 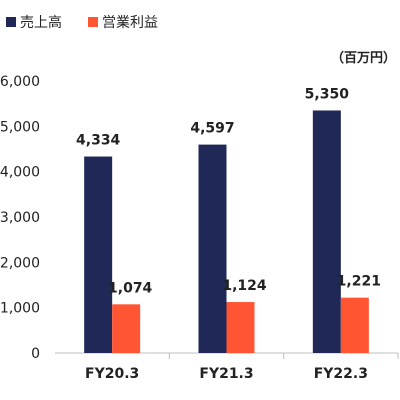 What do you see at coordinates (327, 94) in the screenshot?
I see `data-label: 5,350` at bounding box center [327, 94].